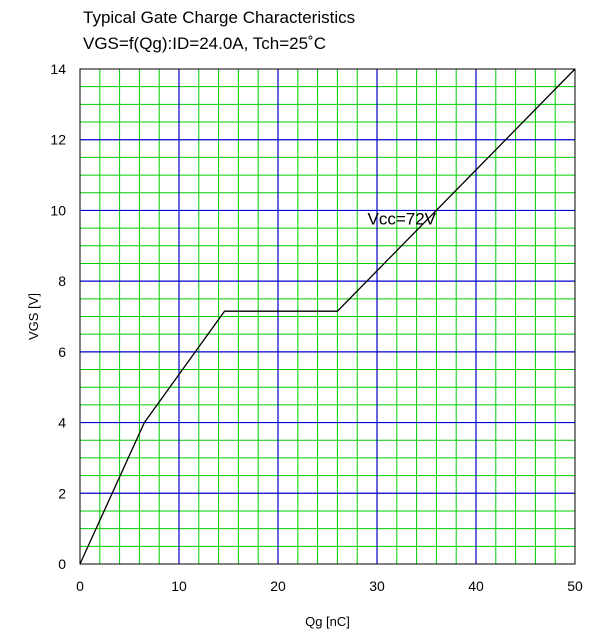 The image size is (600, 640). What do you see at coordinates (204, 43) in the screenshot?
I see `chart-subtitle: VGS=f(Qg):ID=24.0A, Tch=25˚C` at bounding box center [204, 43].